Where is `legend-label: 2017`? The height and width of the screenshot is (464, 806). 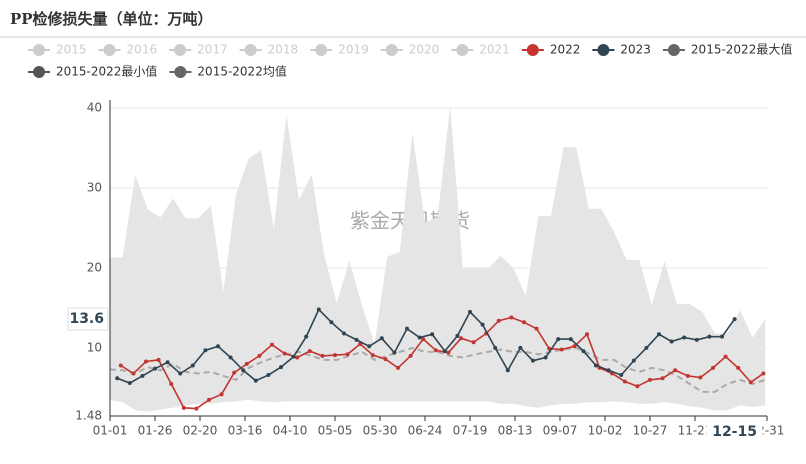 legend-label: 2017 is located at coordinates (212, 50).